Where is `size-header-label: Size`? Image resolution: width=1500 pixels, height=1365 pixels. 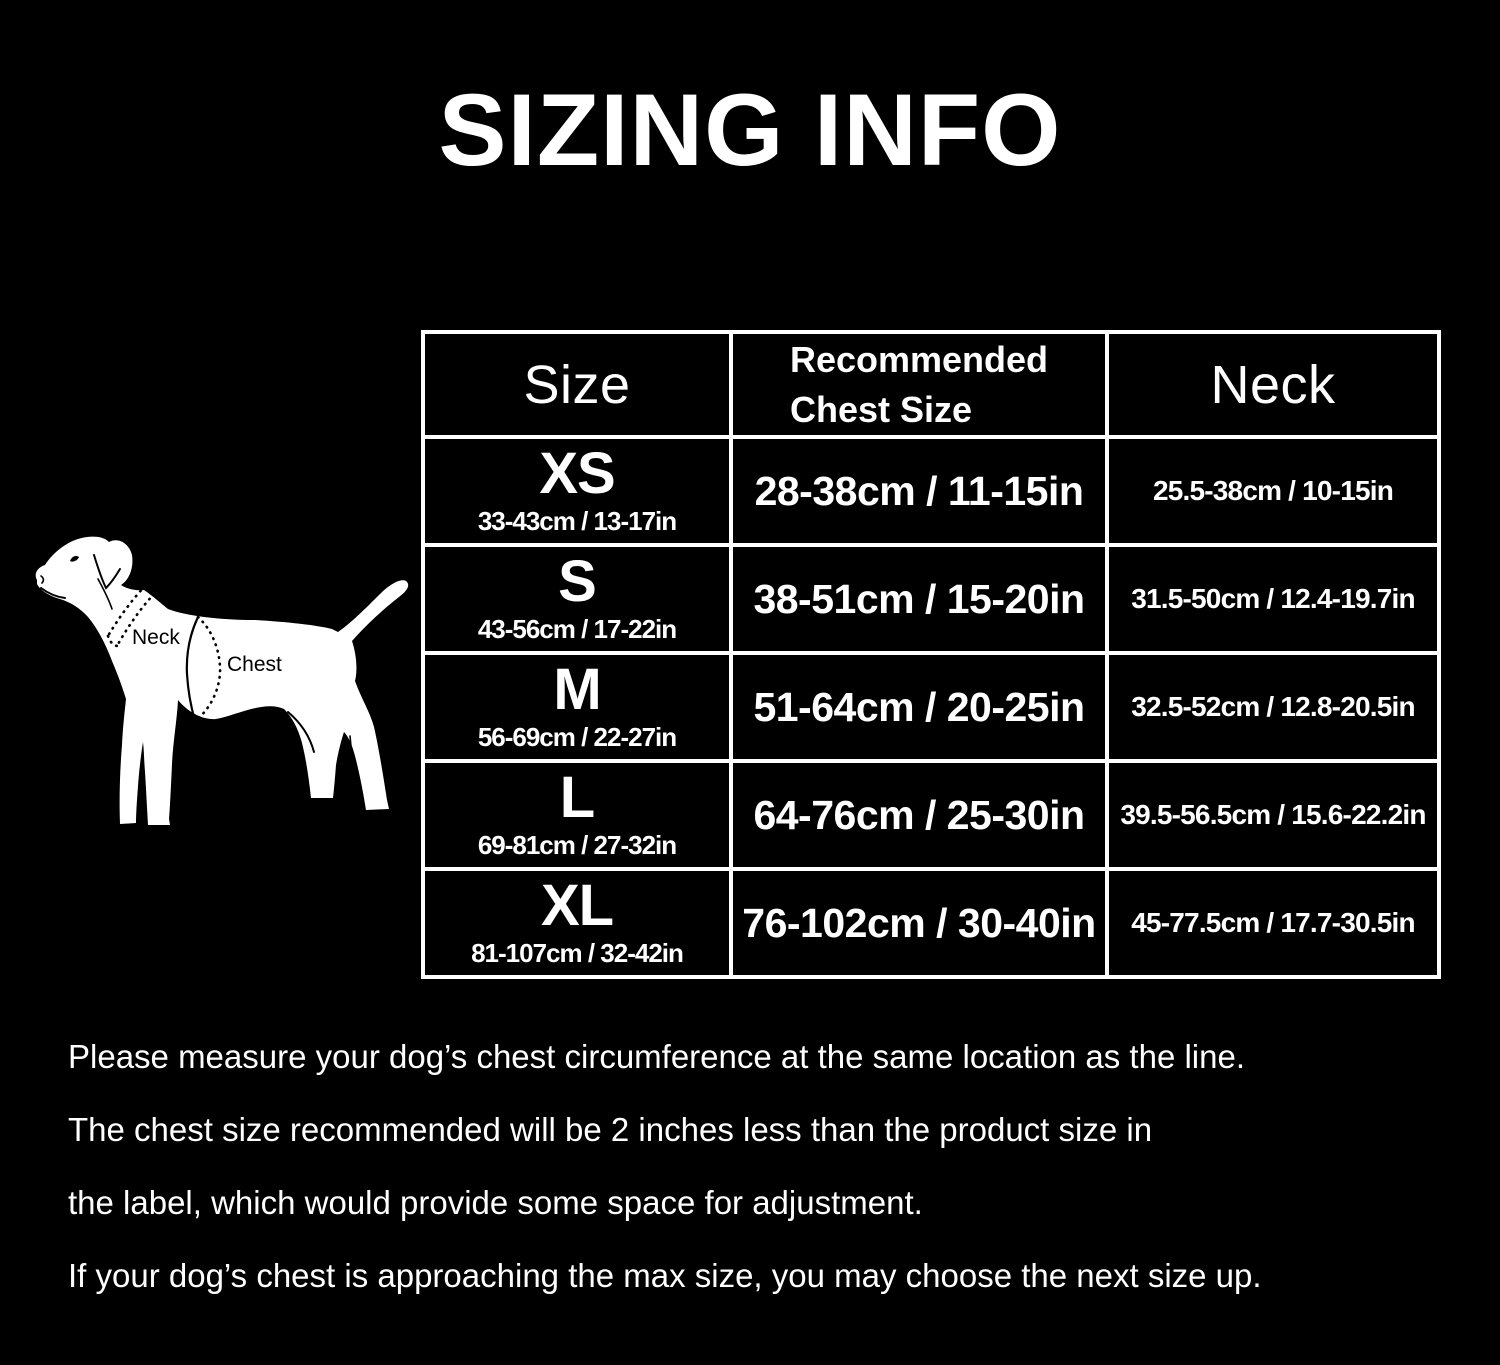 size-header-label: Size is located at coordinates (577, 384).